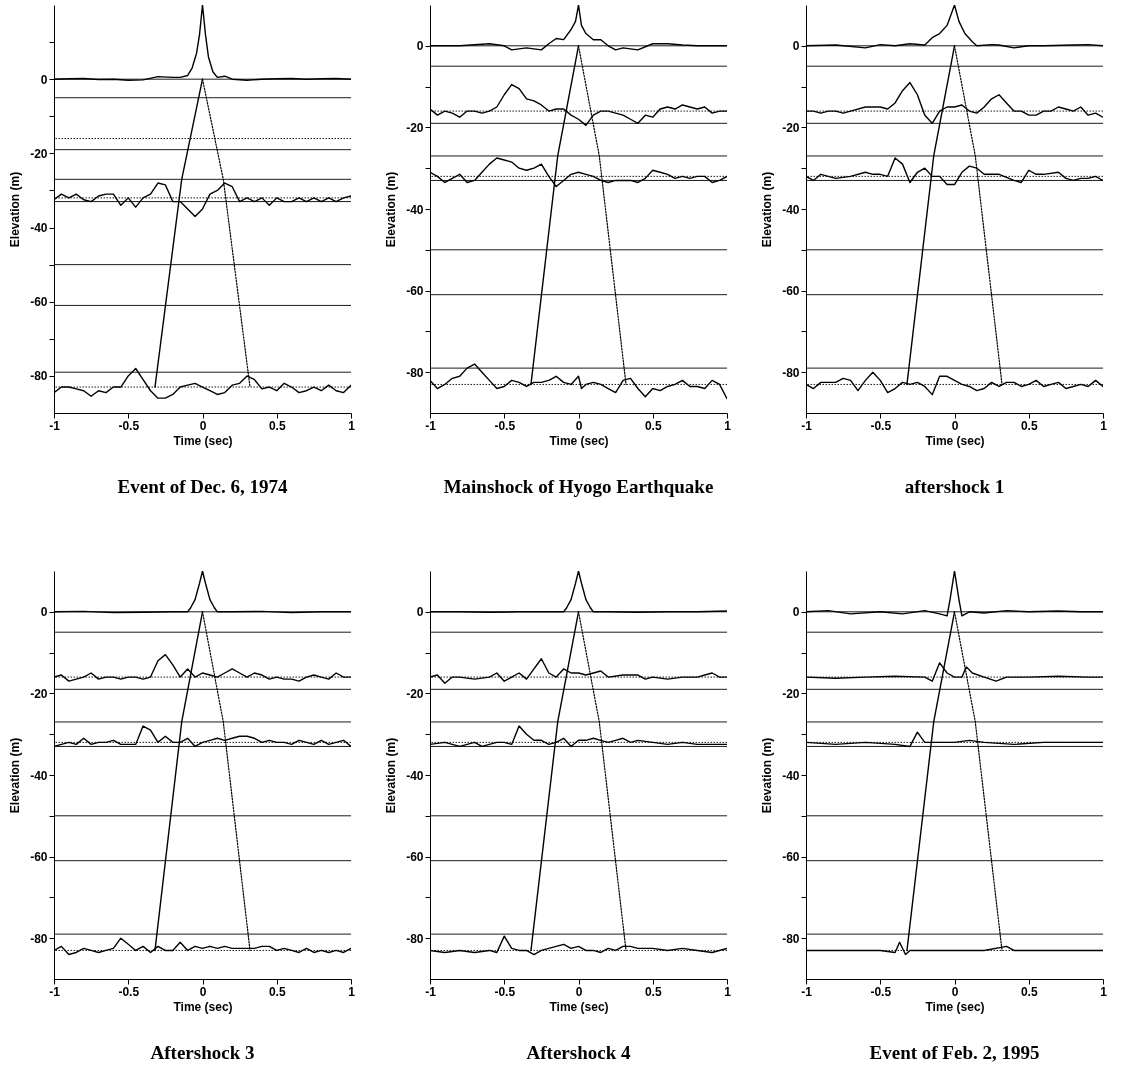 The width and height of the screenshot is (1128, 1088). I want to click on text: Aftershock 3, so click(202, 1052).